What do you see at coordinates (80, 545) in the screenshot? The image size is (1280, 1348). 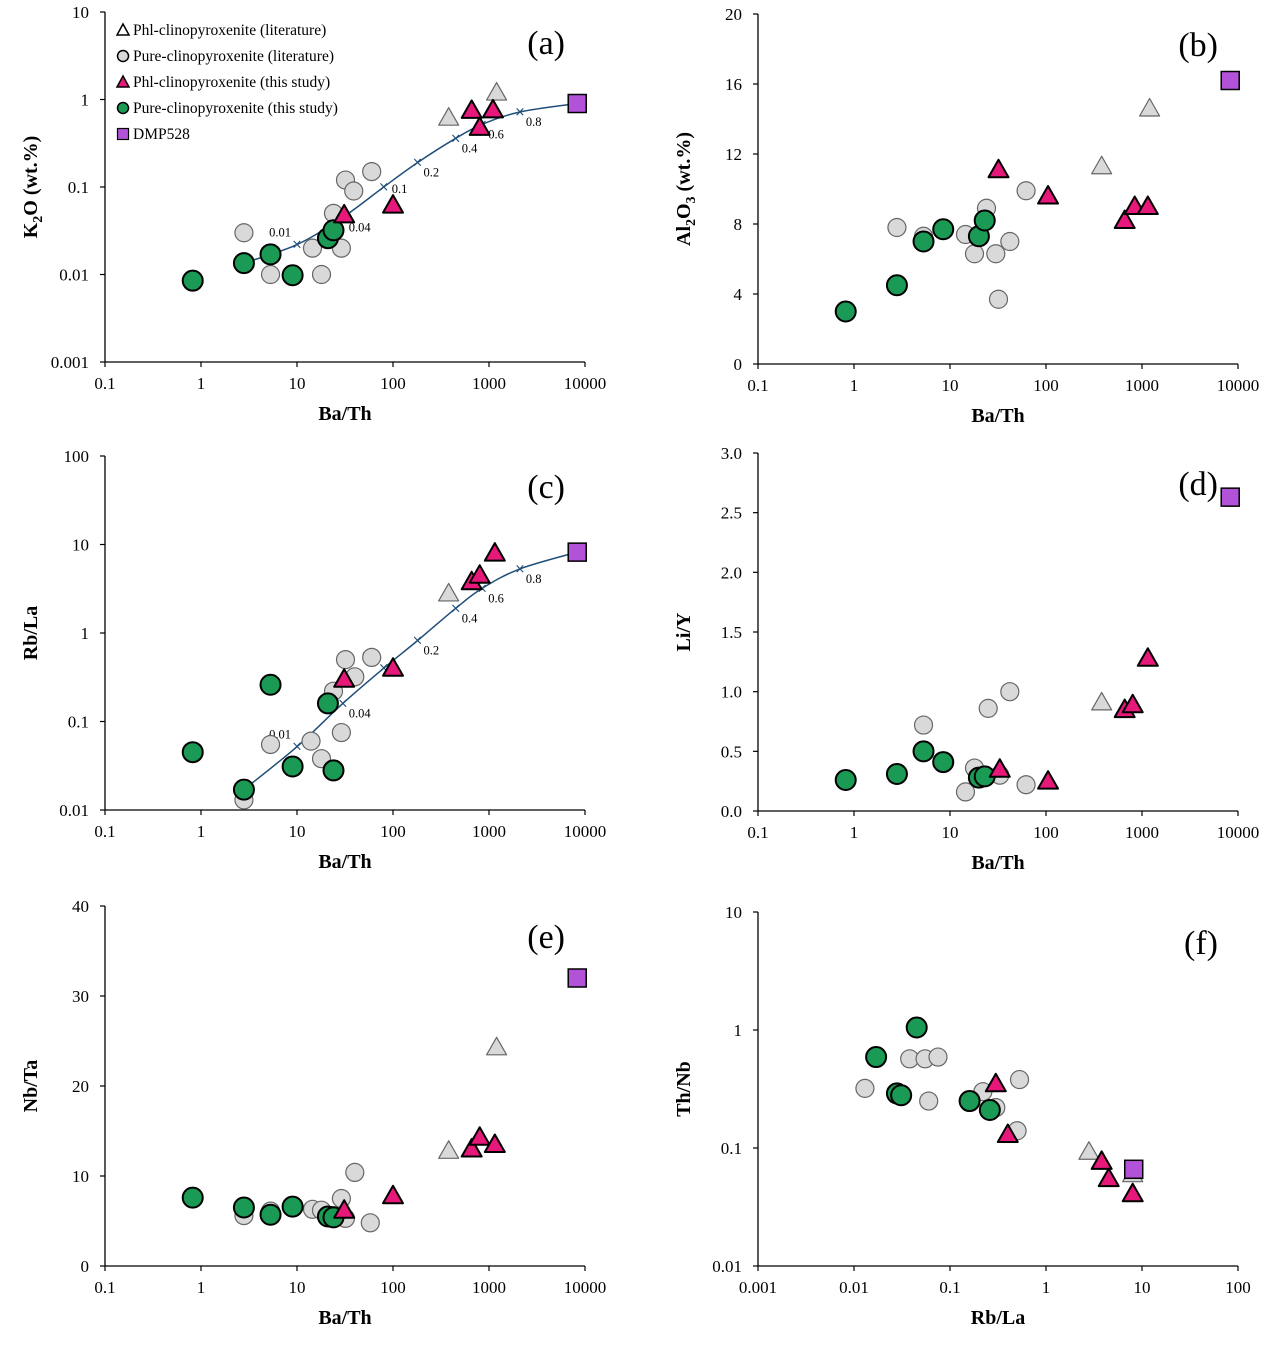 I see `y-tick-label: 10` at bounding box center [80, 545].